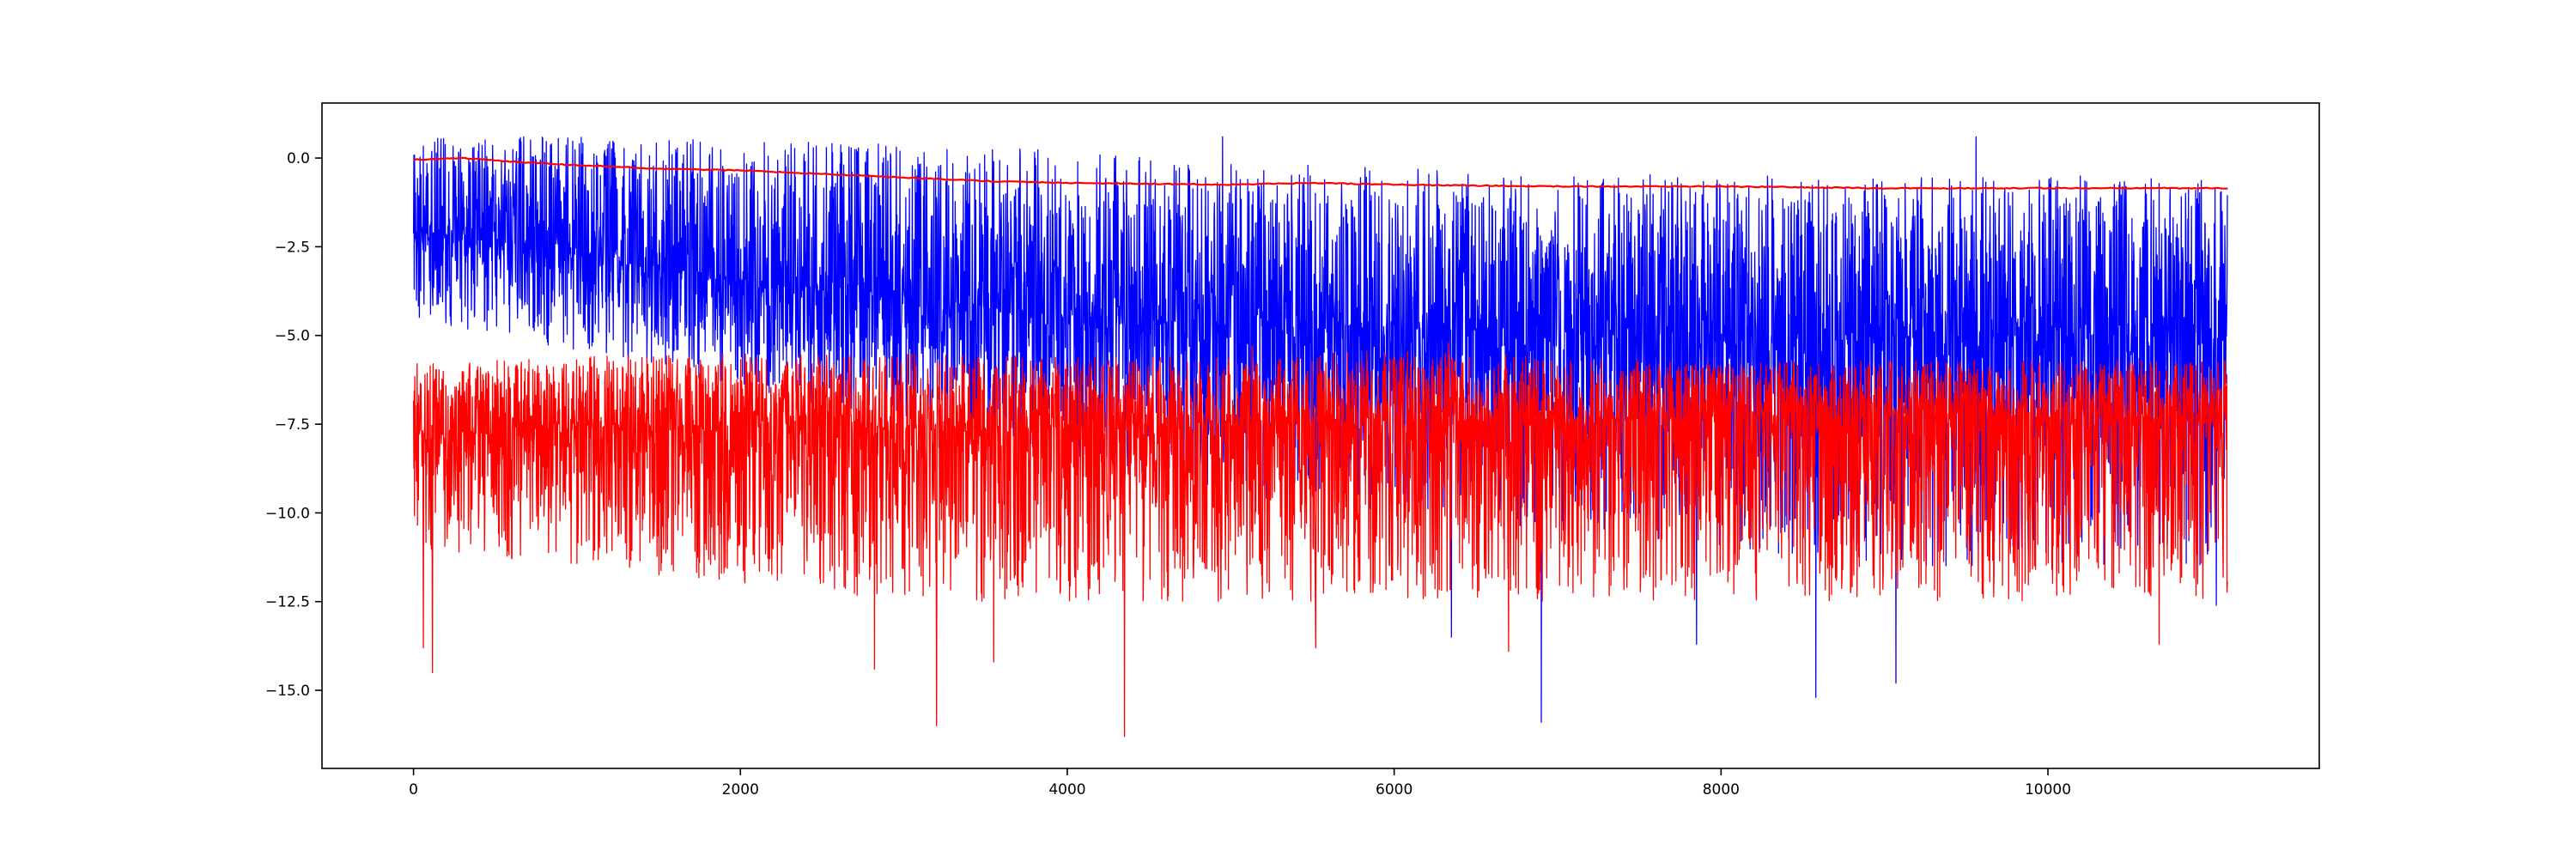 The image size is (2576, 862). Describe the element at coordinates (2048, 789) in the screenshot. I see `x-tick-label: 10000` at that location.